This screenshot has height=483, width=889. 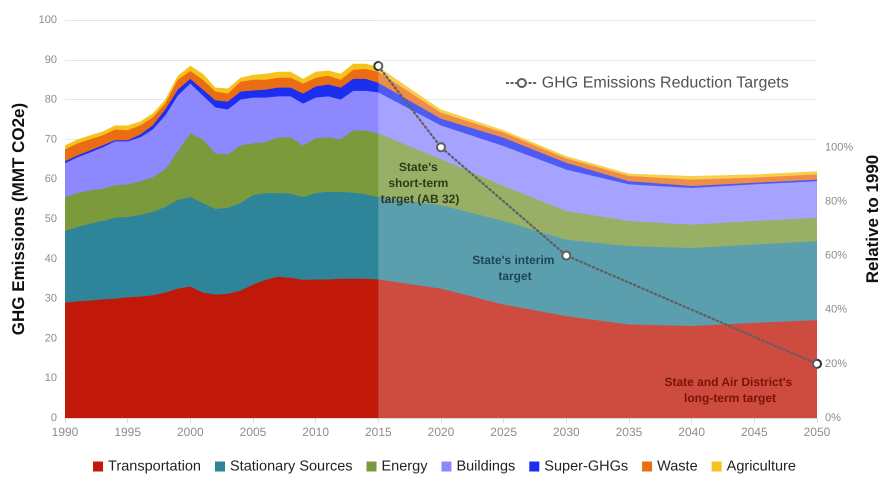 What do you see at coordinates (155, 466) in the screenshot?
I see `legend-label: Transportation` at bounding box center [155, 466].